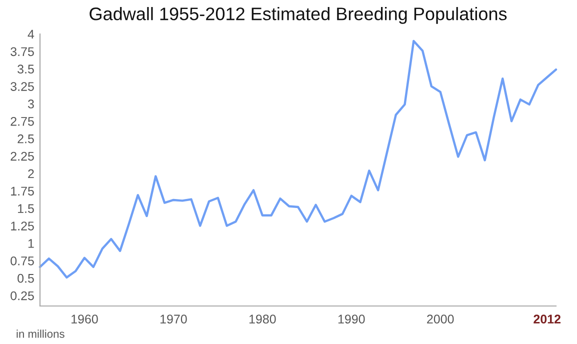  Describe the element at coordinates (22, 295) in the screenshot. I see `y-tick-label: 0.25` at that location.